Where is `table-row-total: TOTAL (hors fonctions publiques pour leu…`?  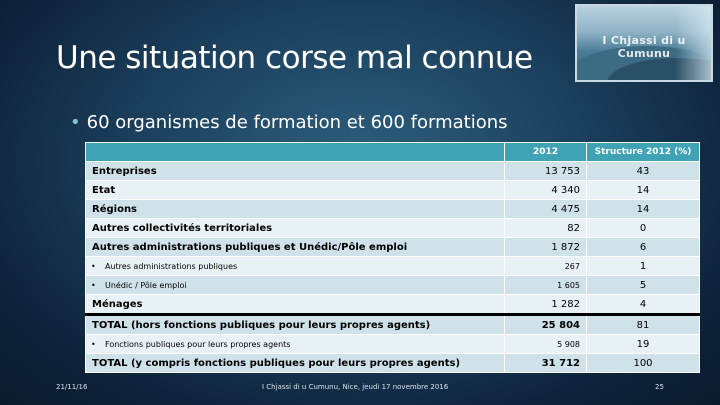 table-row-total: TOTAL (hors fonctions publiques pour leu… is located at coordinates (392, 324).